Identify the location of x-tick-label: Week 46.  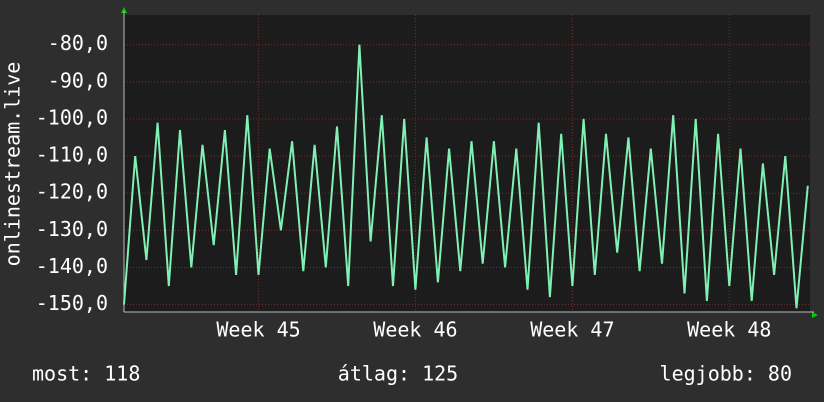
(415, 330).